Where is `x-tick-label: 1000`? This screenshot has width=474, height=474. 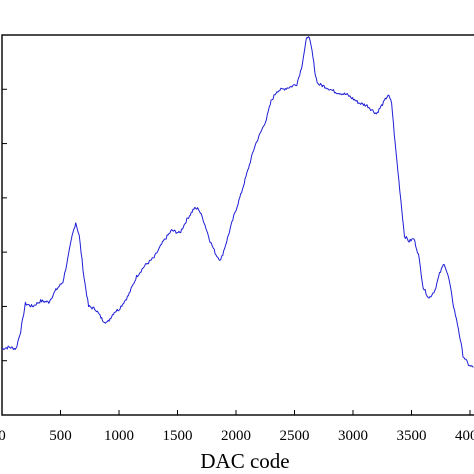
x-tick-label: 1000 is located at coordinates (119, 436).